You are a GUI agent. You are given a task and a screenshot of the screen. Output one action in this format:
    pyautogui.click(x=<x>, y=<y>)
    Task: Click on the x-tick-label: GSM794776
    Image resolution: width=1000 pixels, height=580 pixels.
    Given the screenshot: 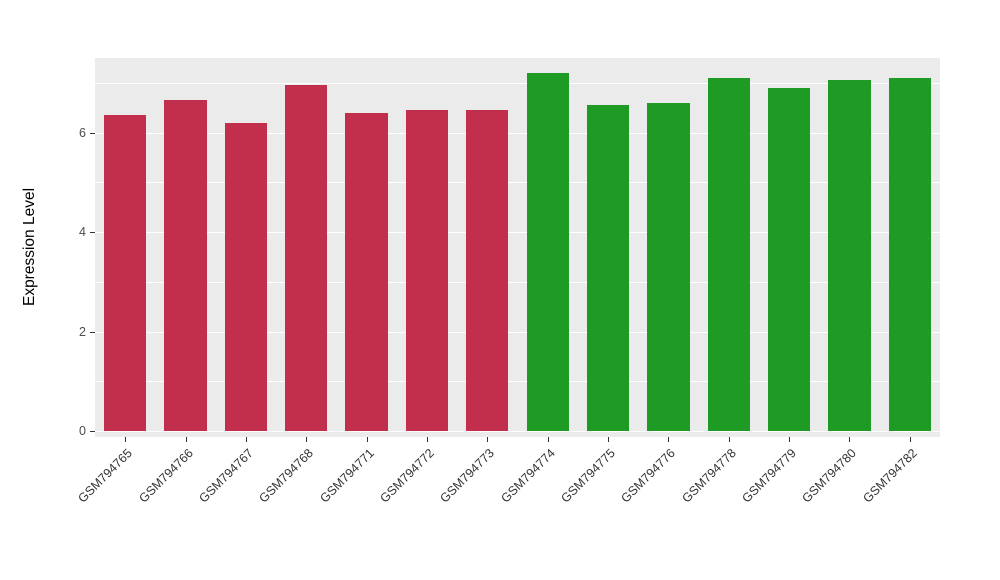 What is the action you would take?
    pyautogui.click(x=648, y=476)
    